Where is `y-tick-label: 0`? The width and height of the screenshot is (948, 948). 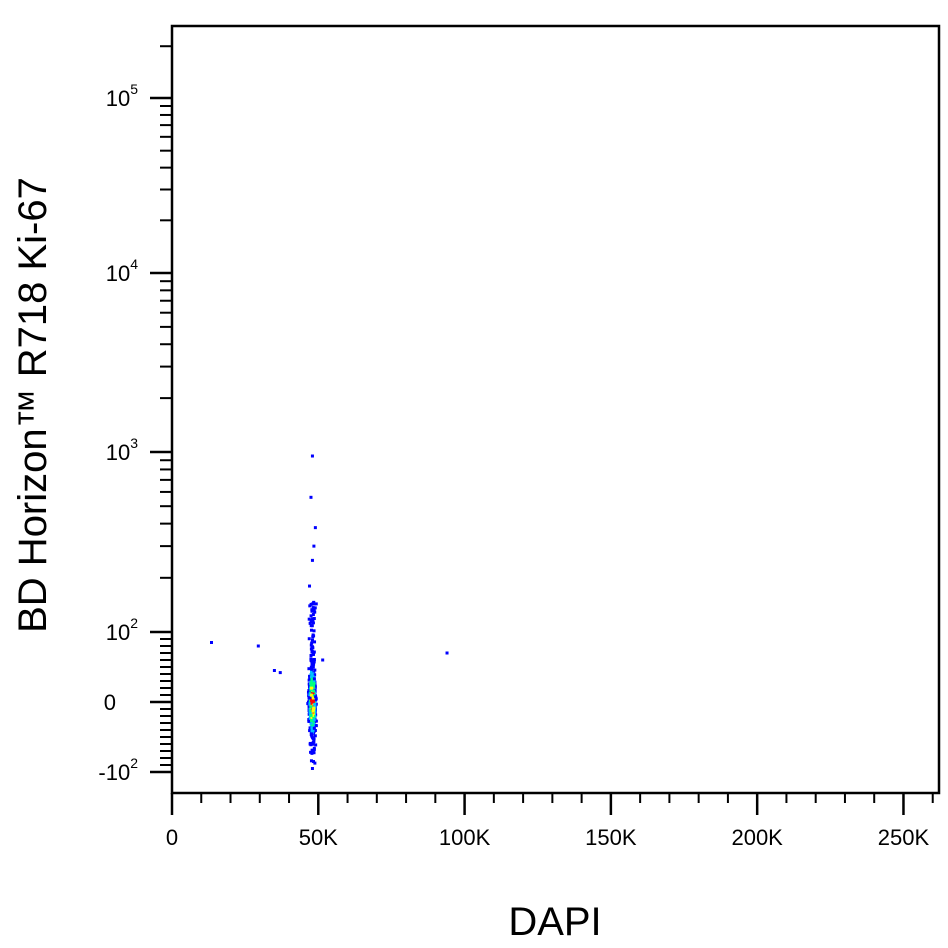 y-tick-label: 0 is located at coordinates (110, 702).